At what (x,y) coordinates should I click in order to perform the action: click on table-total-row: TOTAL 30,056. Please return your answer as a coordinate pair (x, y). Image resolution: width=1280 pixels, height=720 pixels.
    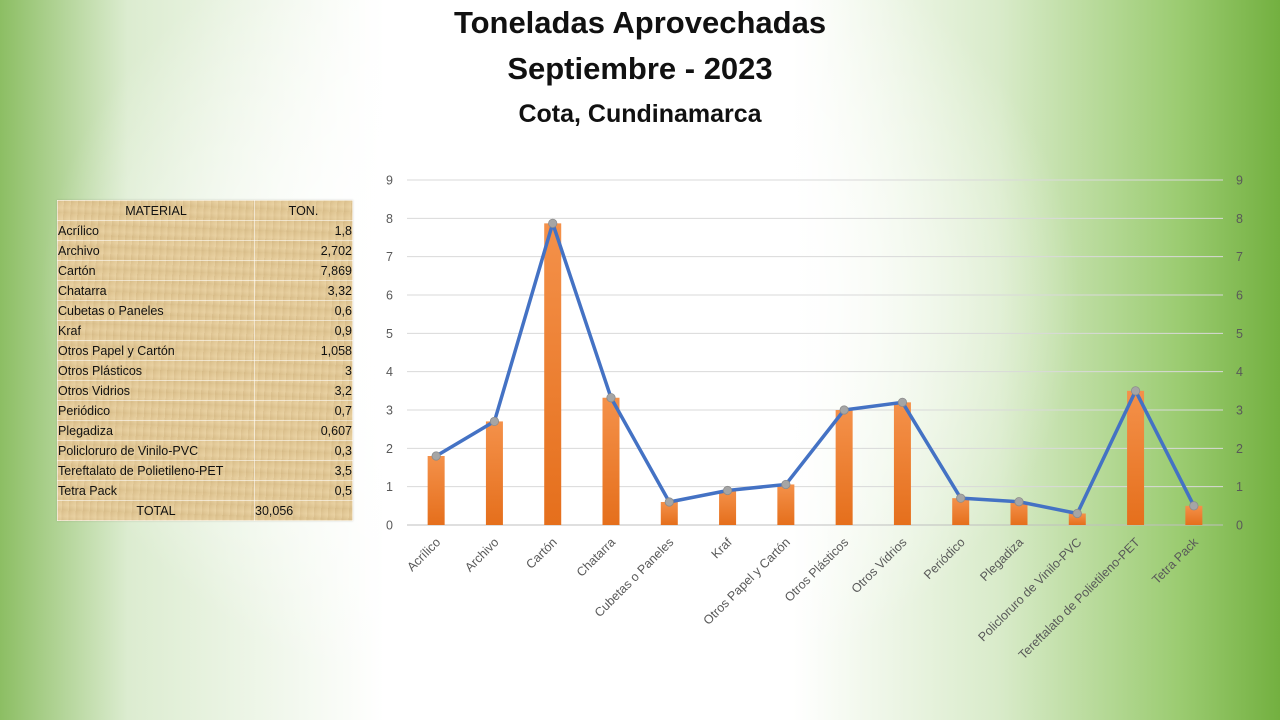
    Looking at the image, I should click on (205, 510).